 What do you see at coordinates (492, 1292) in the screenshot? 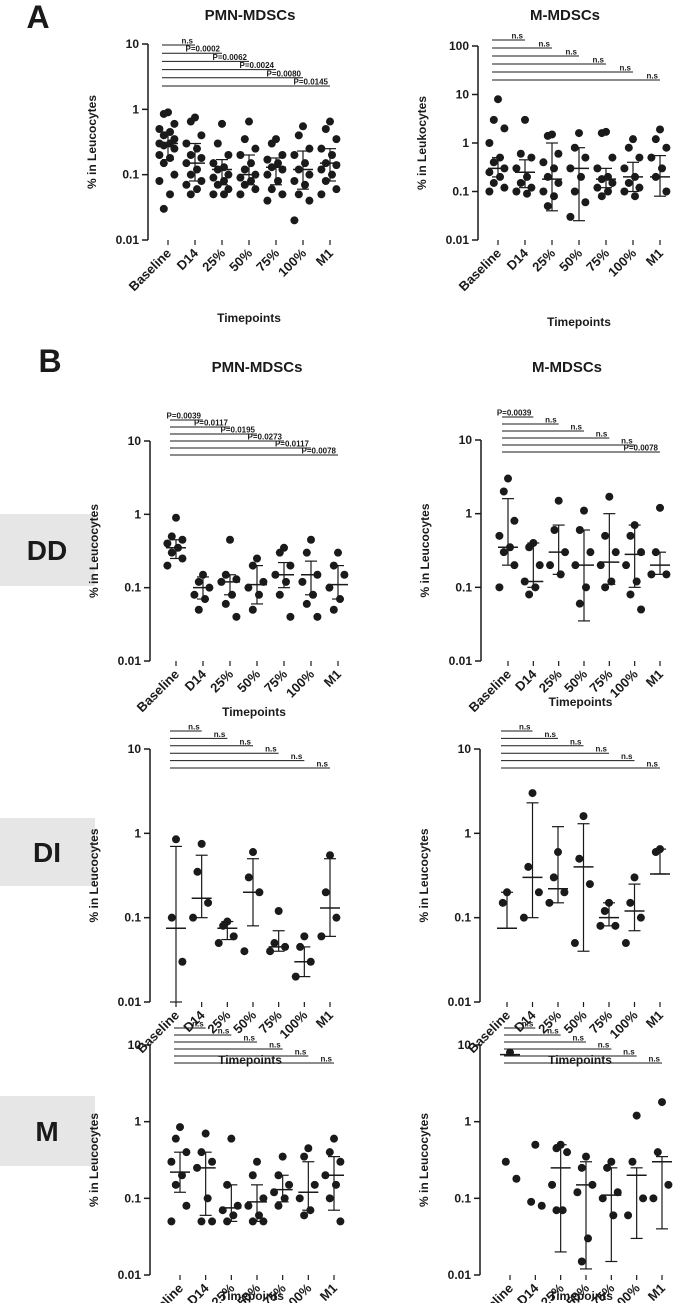
I see `x-tick-label: Baseline` at bounding box center [492, 1292].